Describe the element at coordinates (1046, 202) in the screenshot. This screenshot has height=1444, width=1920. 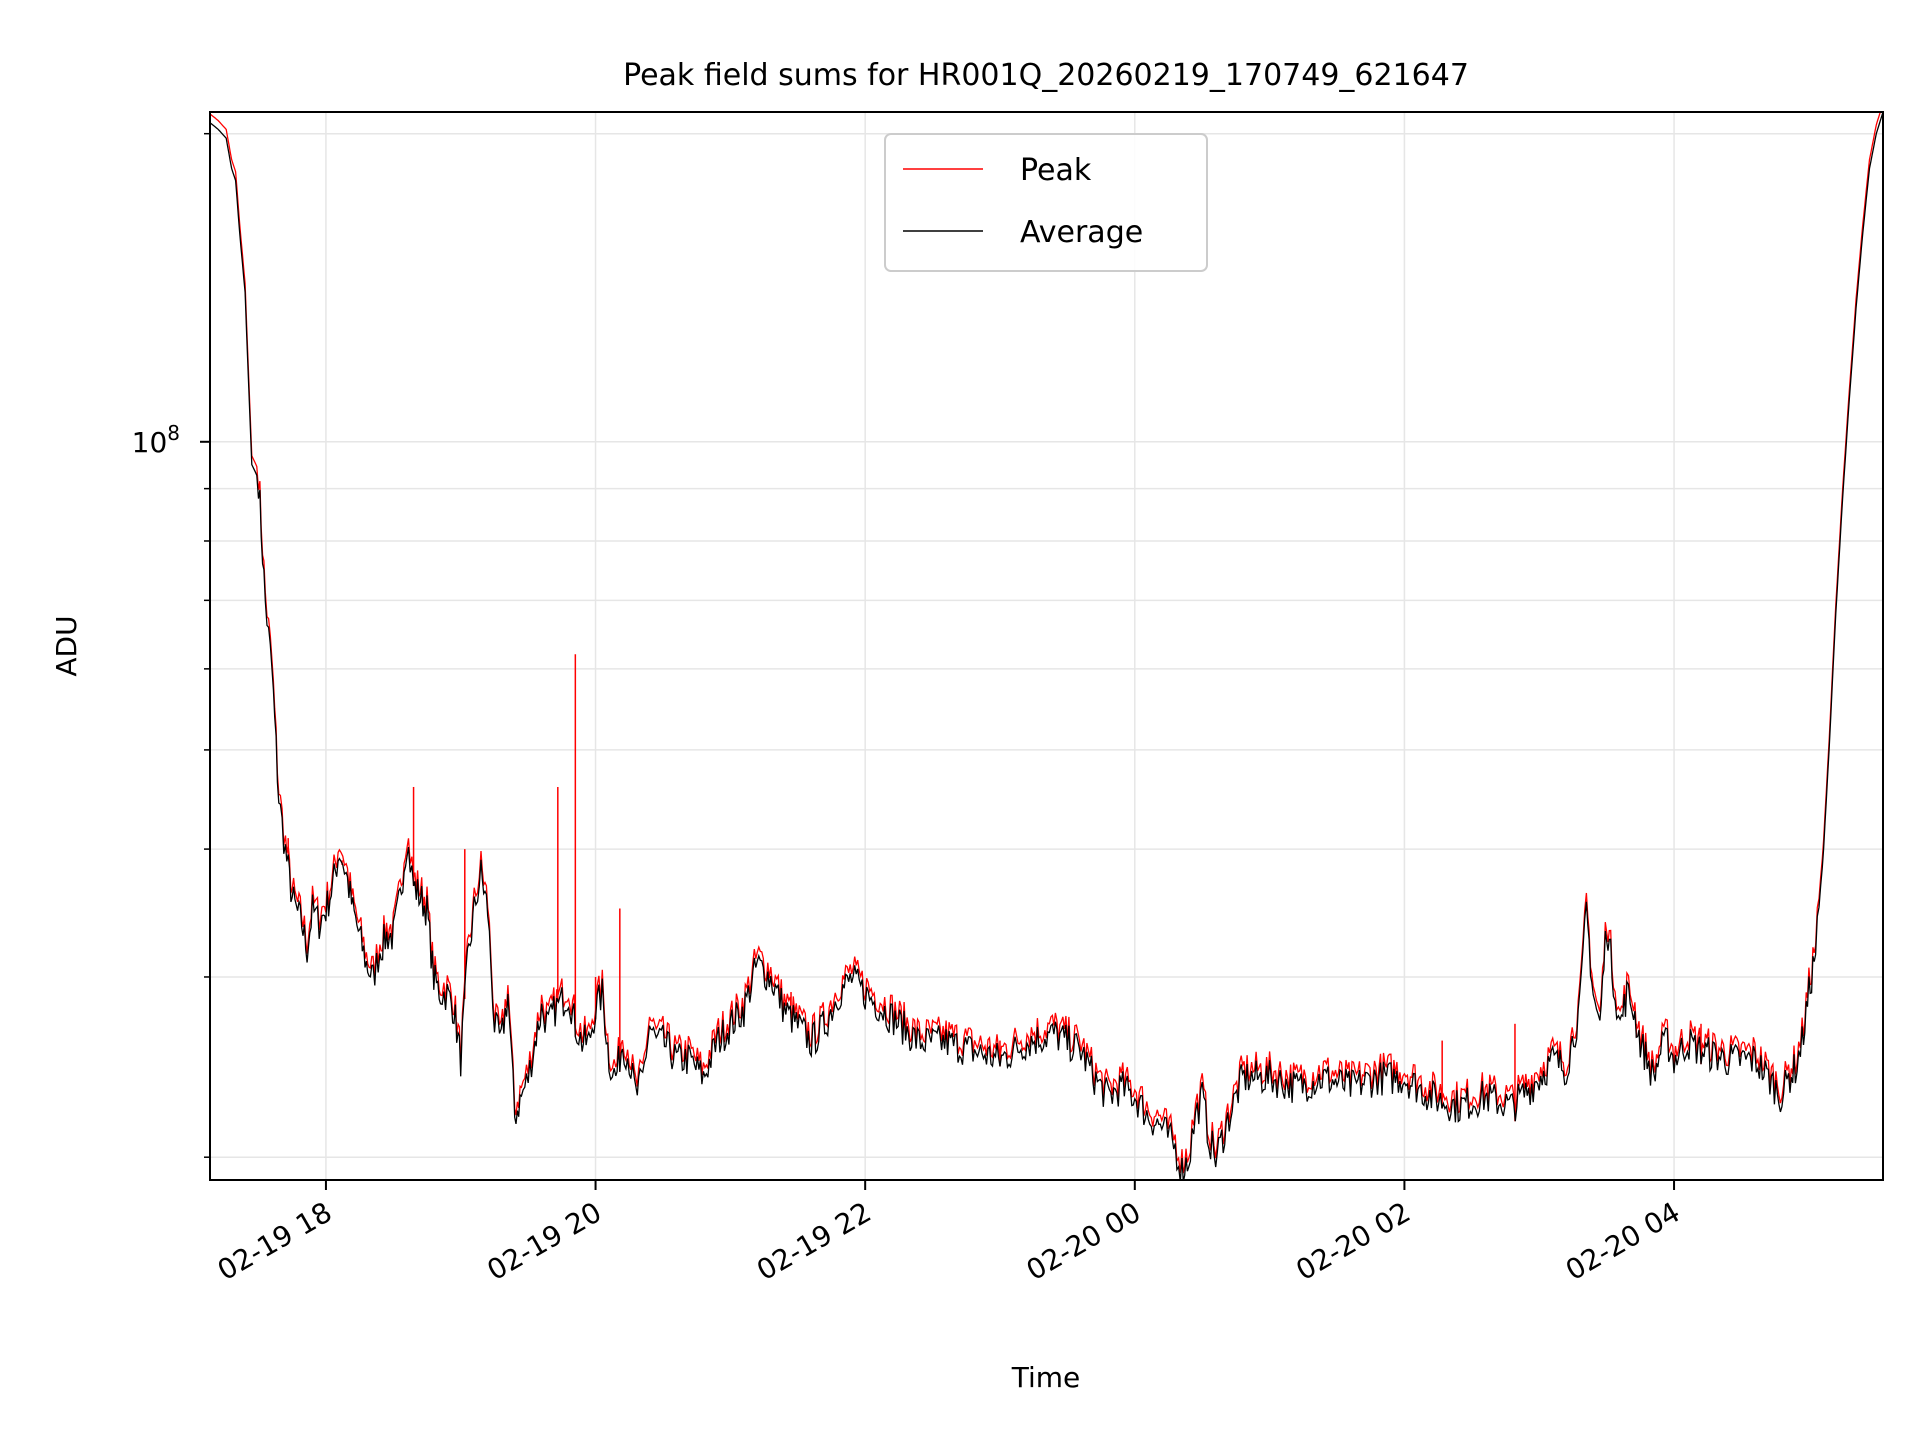
I see `legend: Peak Average` at that location.